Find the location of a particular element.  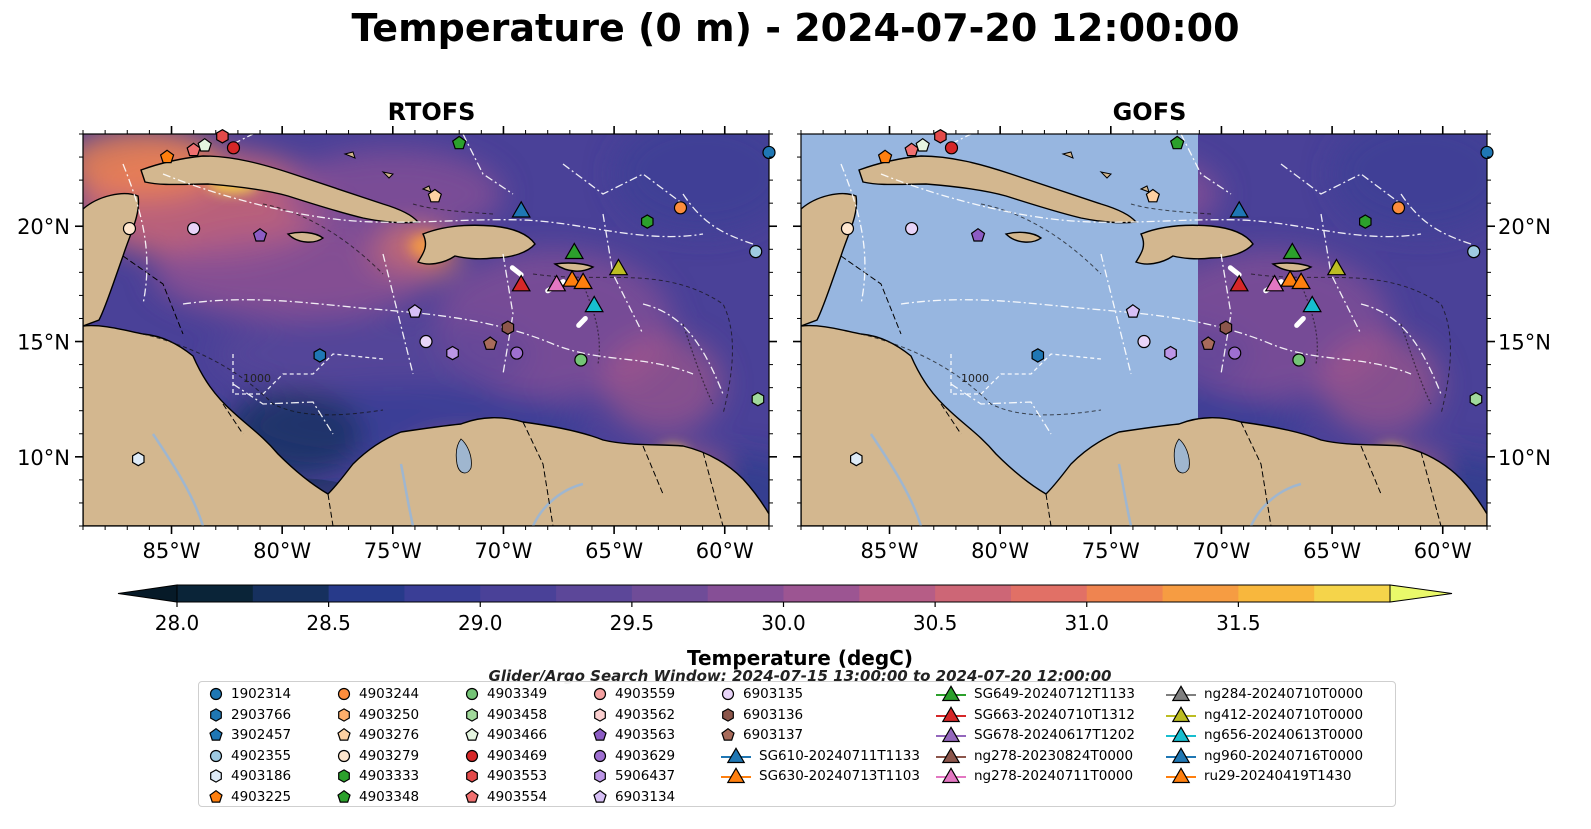

legend-item: 4903276 is located at coordinates (377, 735).